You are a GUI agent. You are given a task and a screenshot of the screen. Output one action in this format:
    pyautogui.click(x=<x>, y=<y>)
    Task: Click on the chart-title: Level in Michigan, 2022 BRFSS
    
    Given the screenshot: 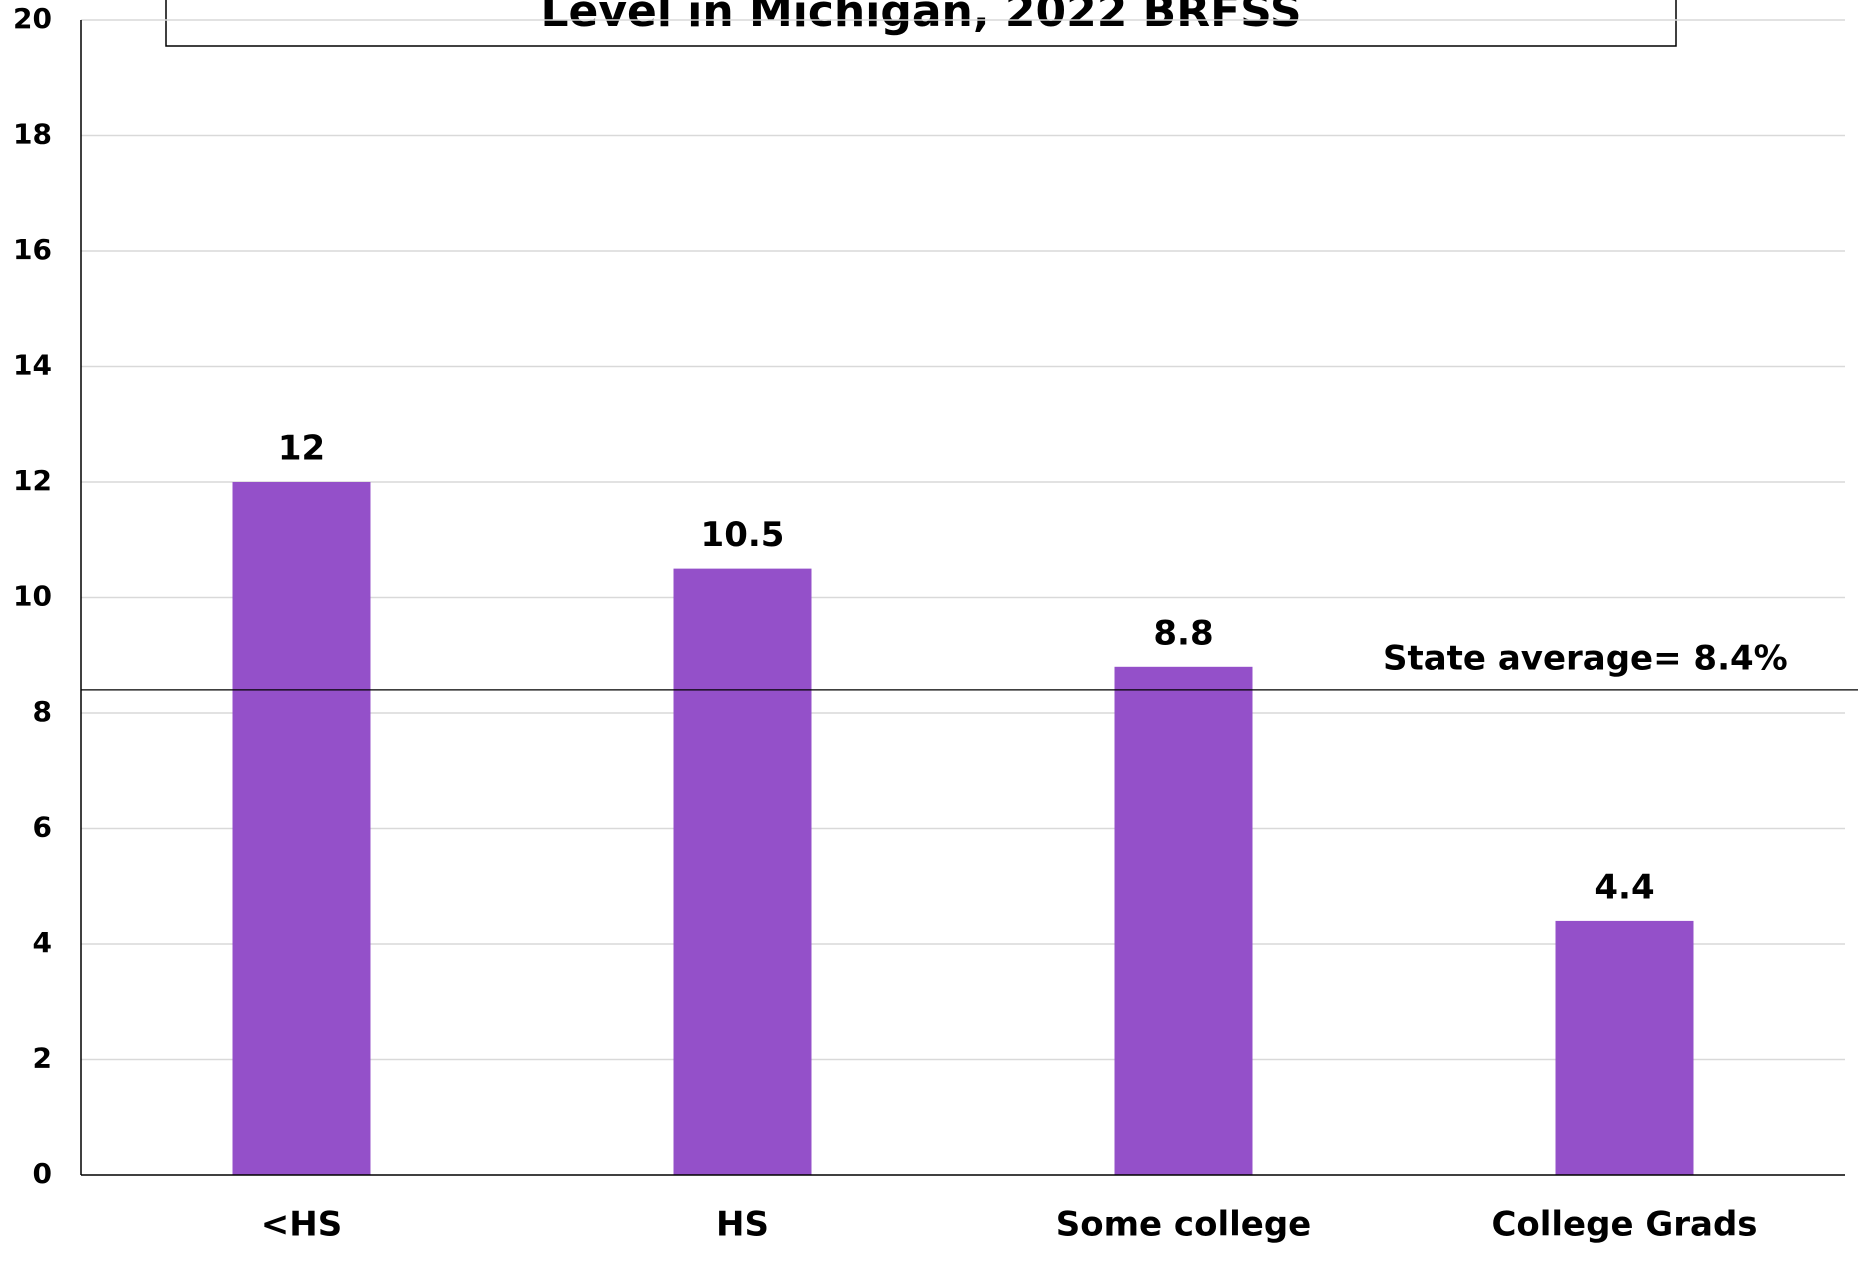 What is the action you would take?
    pyautogui.click(x=920, y=18)
    